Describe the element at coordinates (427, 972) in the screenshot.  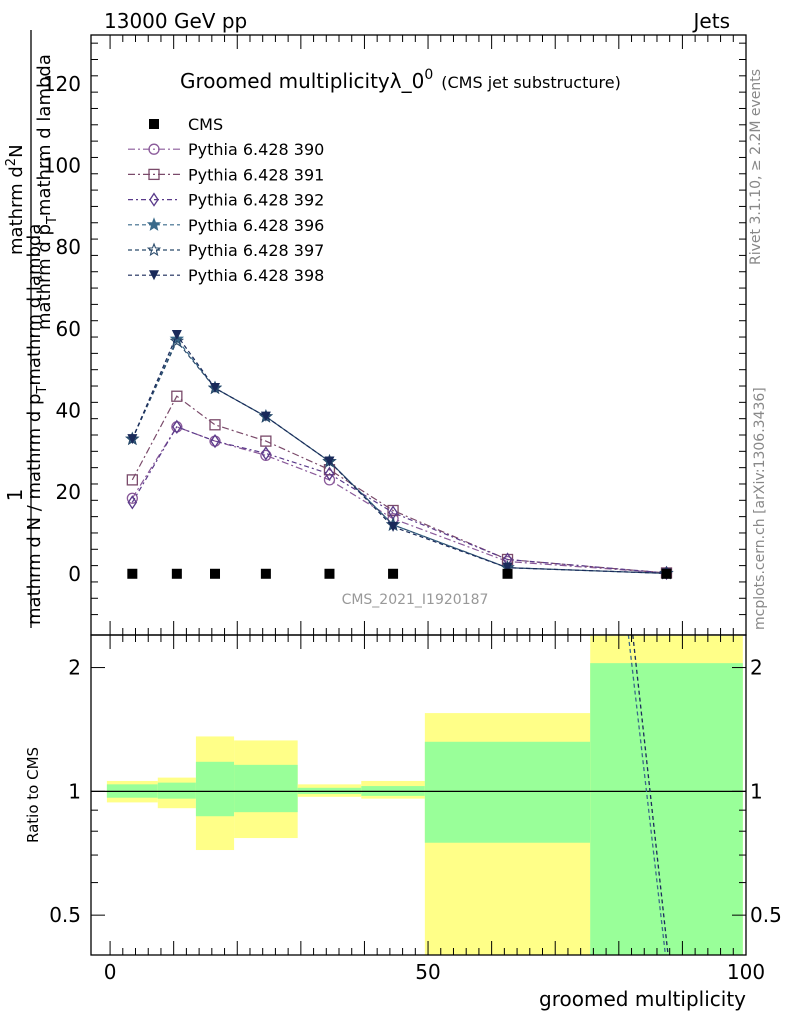
I see `x-tick-label: 50` at that location.